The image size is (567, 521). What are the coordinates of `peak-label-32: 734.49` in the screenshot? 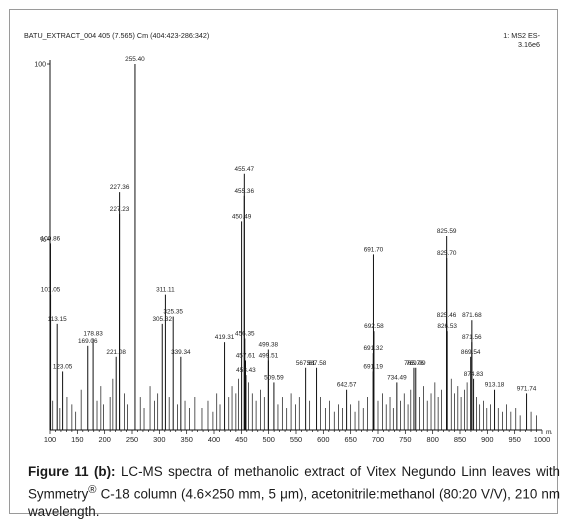 It's located at (397, 377).